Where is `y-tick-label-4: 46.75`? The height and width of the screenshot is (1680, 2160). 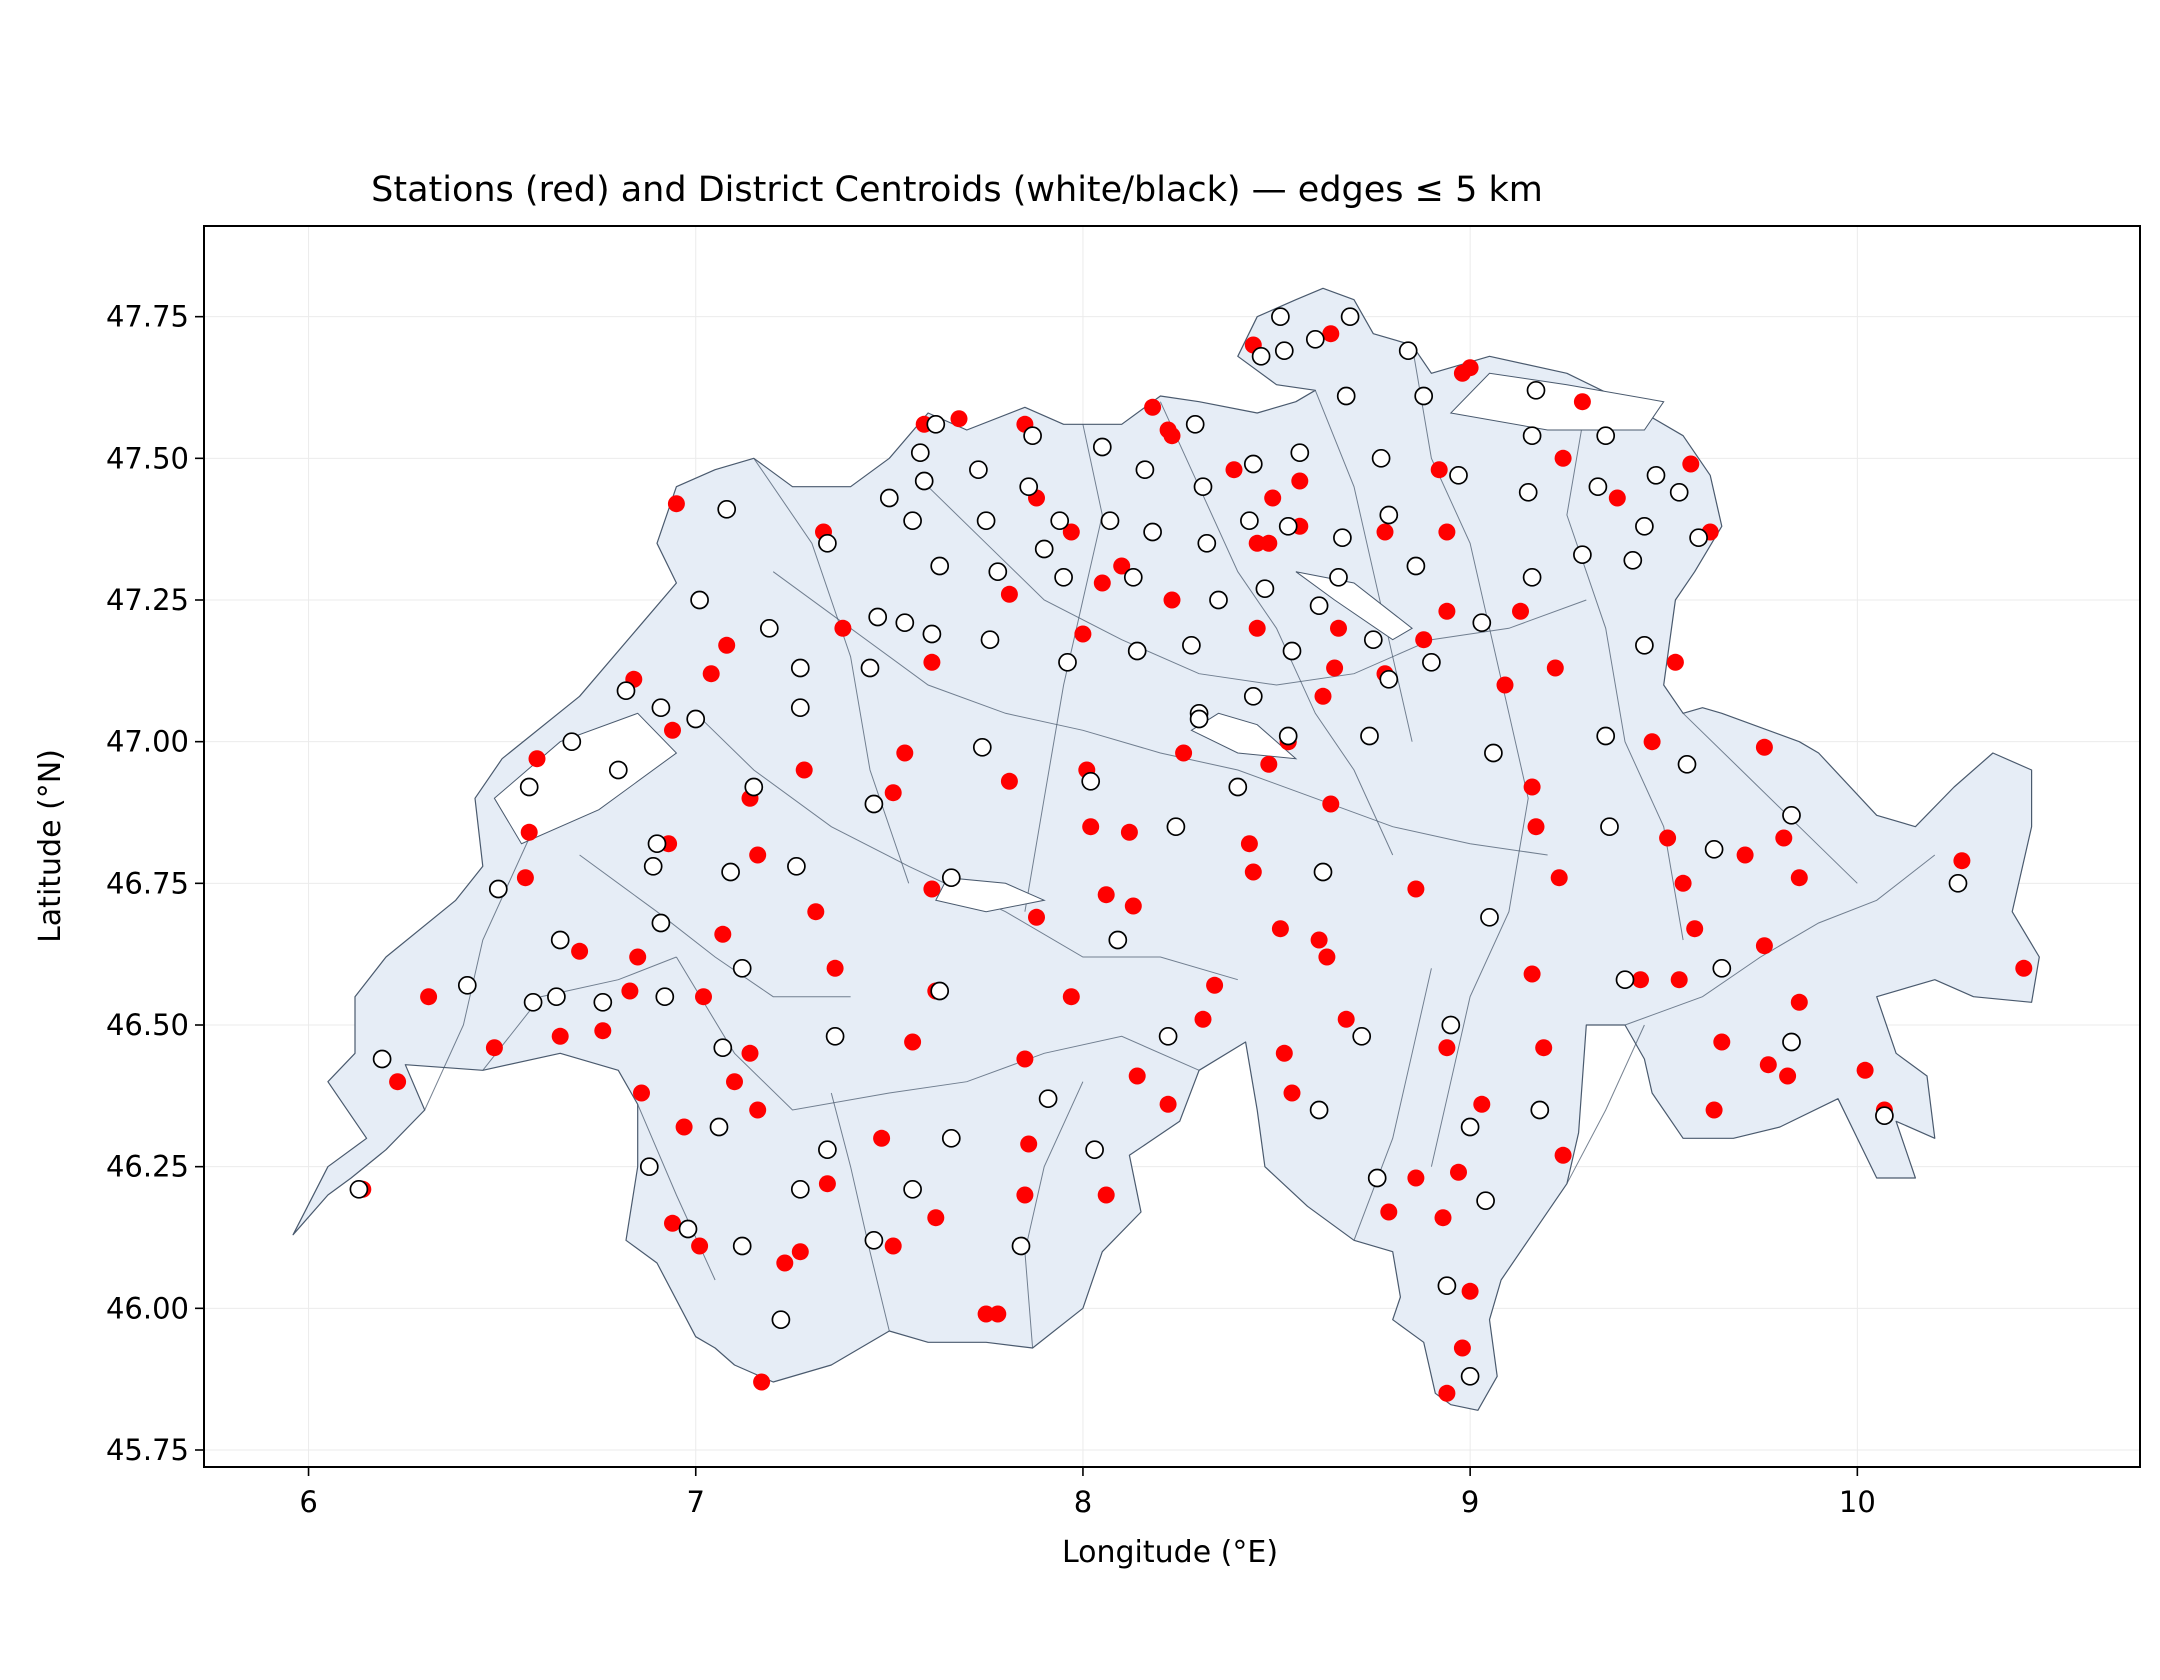
y-tick-label-4: 46.75 is located at coordinates (147, 883).